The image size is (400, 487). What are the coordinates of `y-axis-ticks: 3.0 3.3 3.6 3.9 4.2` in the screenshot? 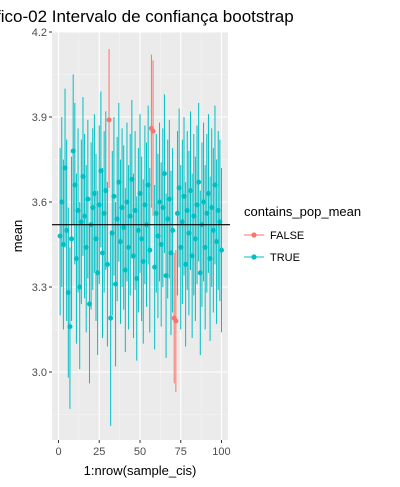 It's located at (42, 203).